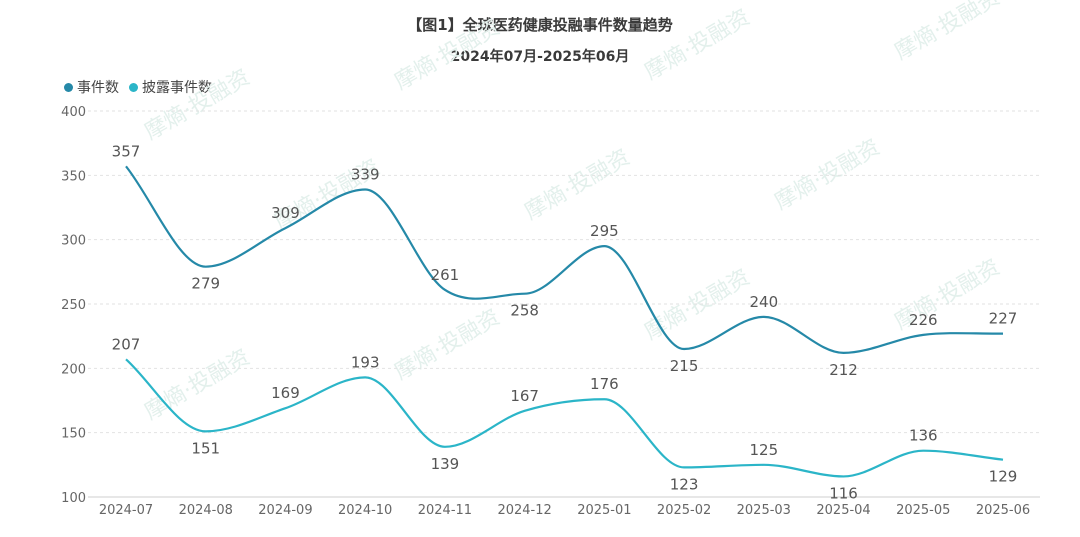  Describe the element at coordinates (177, 88) in the screenshot. I see `legend-label: 披露事件数` at that location.